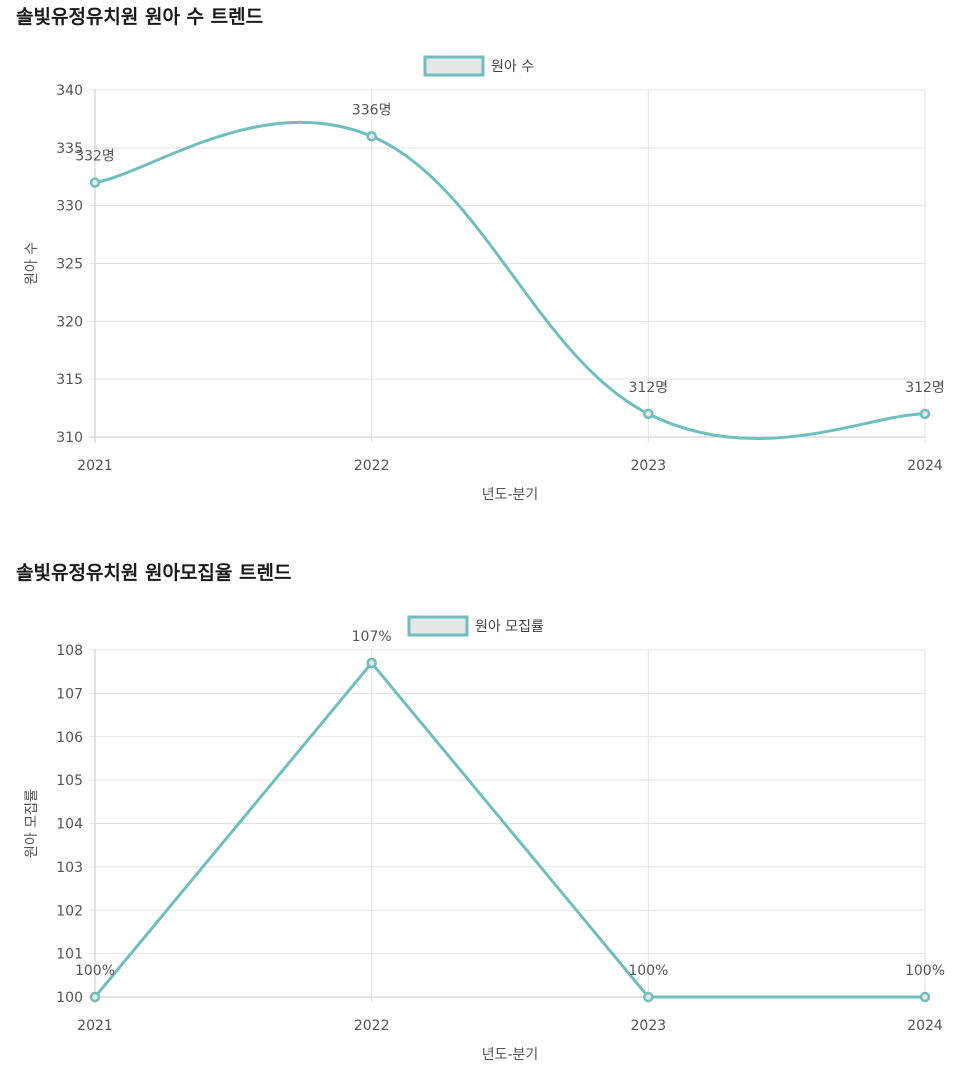 This screenshot has height=1076, width=966. Describe the element at coordinates (69, 91) in the screenshot. I see `y-tick-label: 340` at that location.